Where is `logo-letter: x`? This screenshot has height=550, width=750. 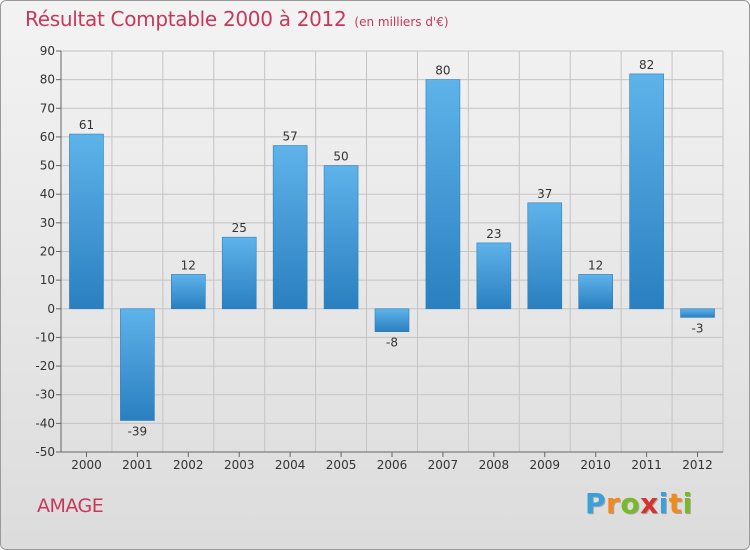
logo-letter: x is located at coordinates (649, 503).